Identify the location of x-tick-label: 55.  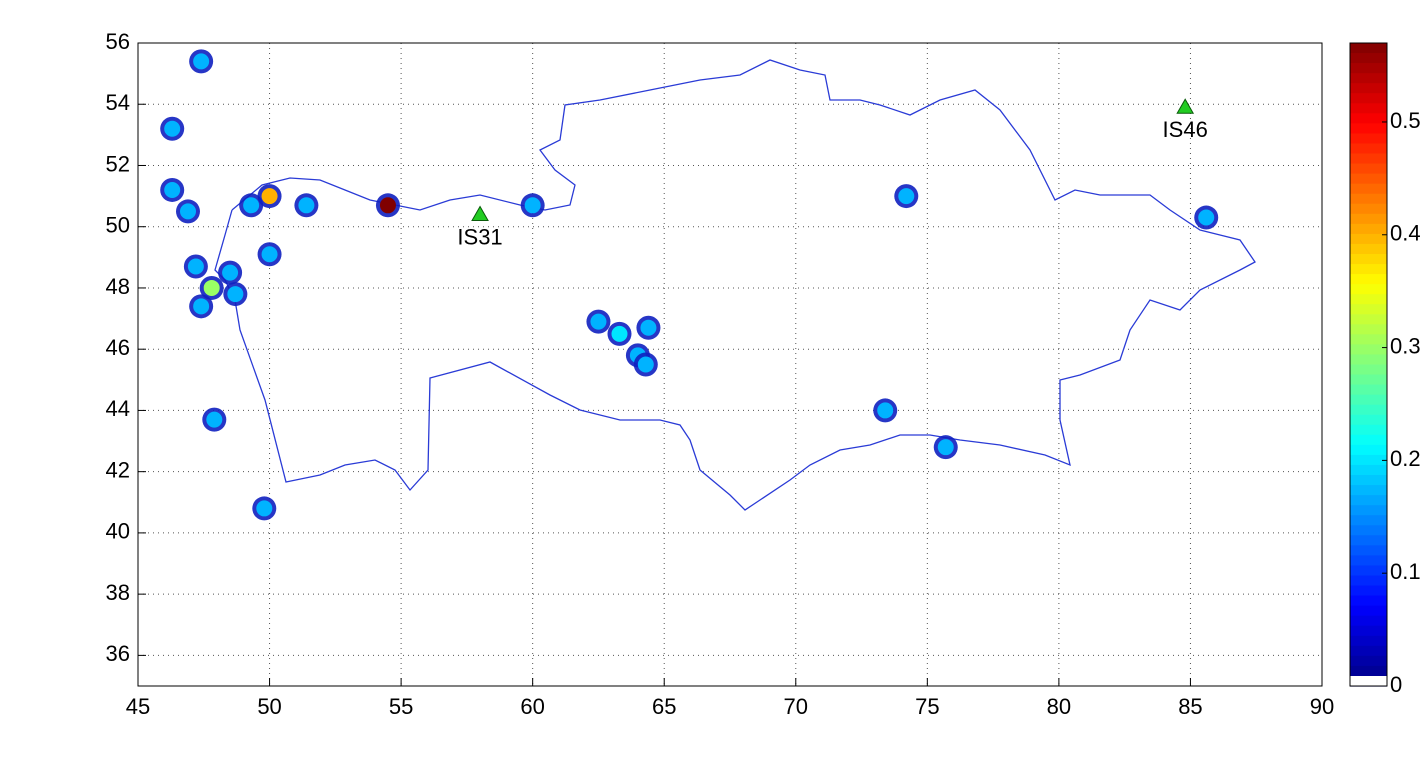
(401, 706).